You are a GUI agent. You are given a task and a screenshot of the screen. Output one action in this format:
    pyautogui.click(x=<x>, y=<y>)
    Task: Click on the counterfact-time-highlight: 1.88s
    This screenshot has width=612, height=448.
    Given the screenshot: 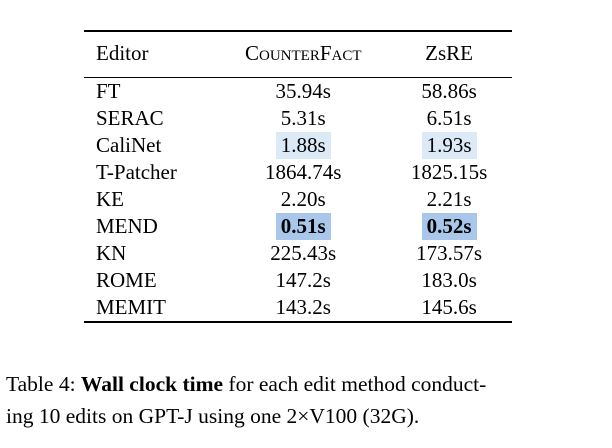 What is the action you would take?
    pyautogui.click(x=303, y=145)
    